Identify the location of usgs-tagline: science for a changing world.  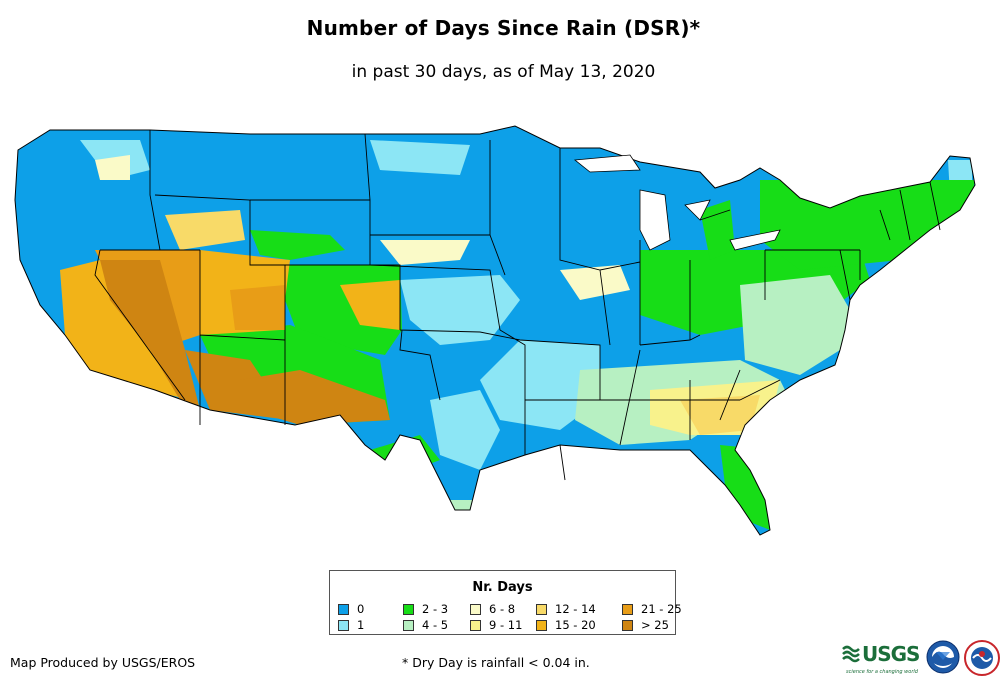
(882, 672).